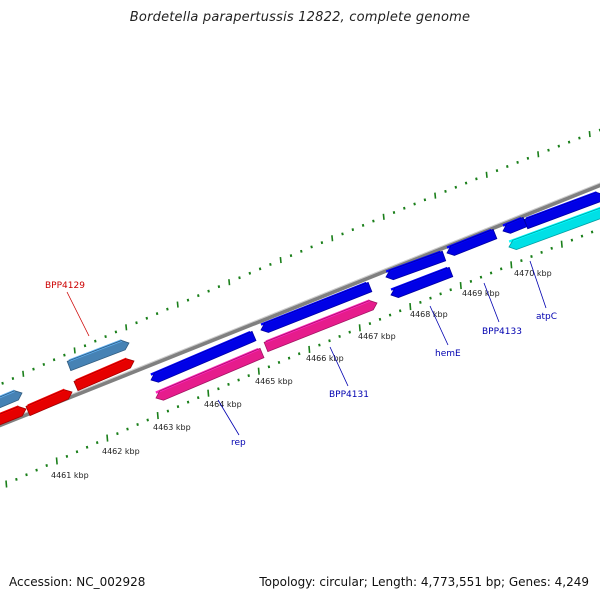 The image size is (600, 600). What do you see at coordinates (98, 356) in the screenshot?
I see `cds-bpp4129-edge` at bounding box center [98, 356].